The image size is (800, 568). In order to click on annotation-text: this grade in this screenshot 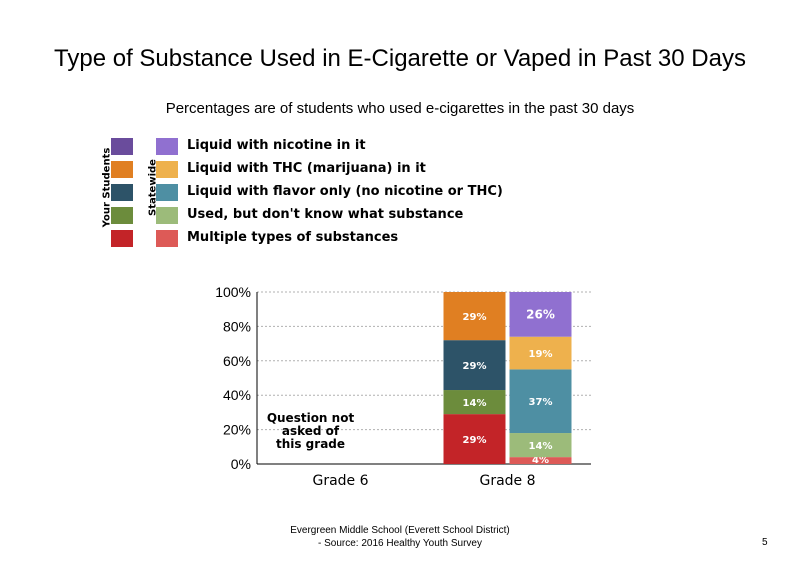, I will do `click(310, 444)`.